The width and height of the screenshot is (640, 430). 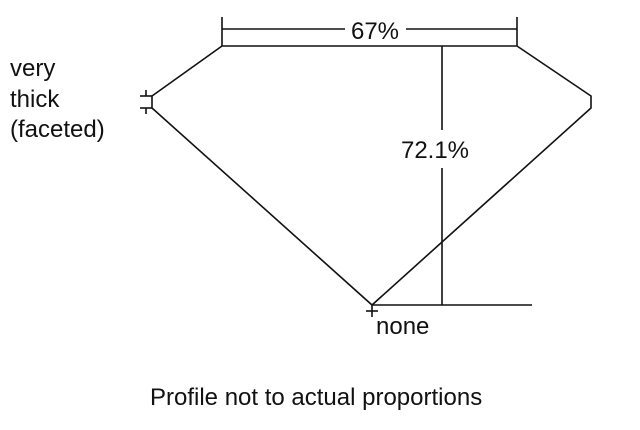 What do you see at coordinates (35, 99) in the screenshot?
I see `girdle-label: thick` at bounding box center [35, 99].